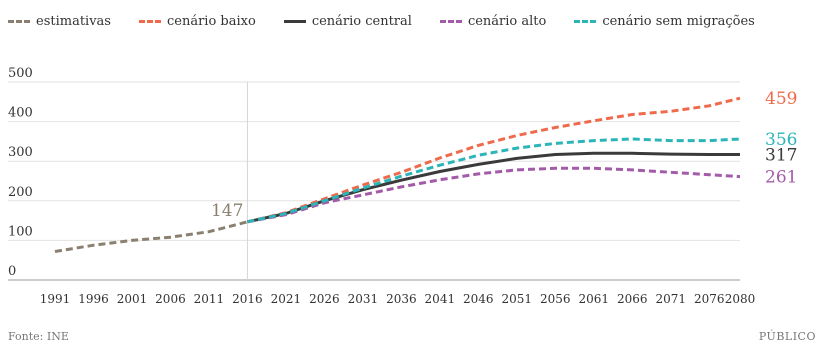 Image resolution: width=822 pixels, height=347 pixels. I want to click on x-tick-label: 2016, so click(247, 299).